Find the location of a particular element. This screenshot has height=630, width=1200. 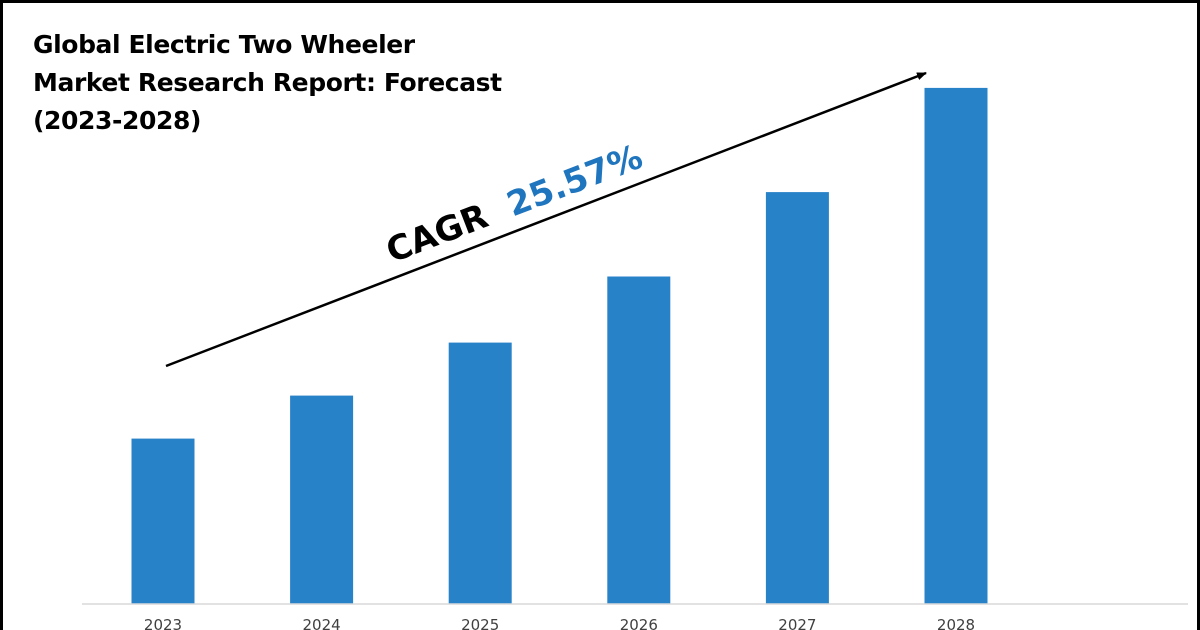

cagr-annotation: CAGR 25.57% is located at coordinates (514, 204).